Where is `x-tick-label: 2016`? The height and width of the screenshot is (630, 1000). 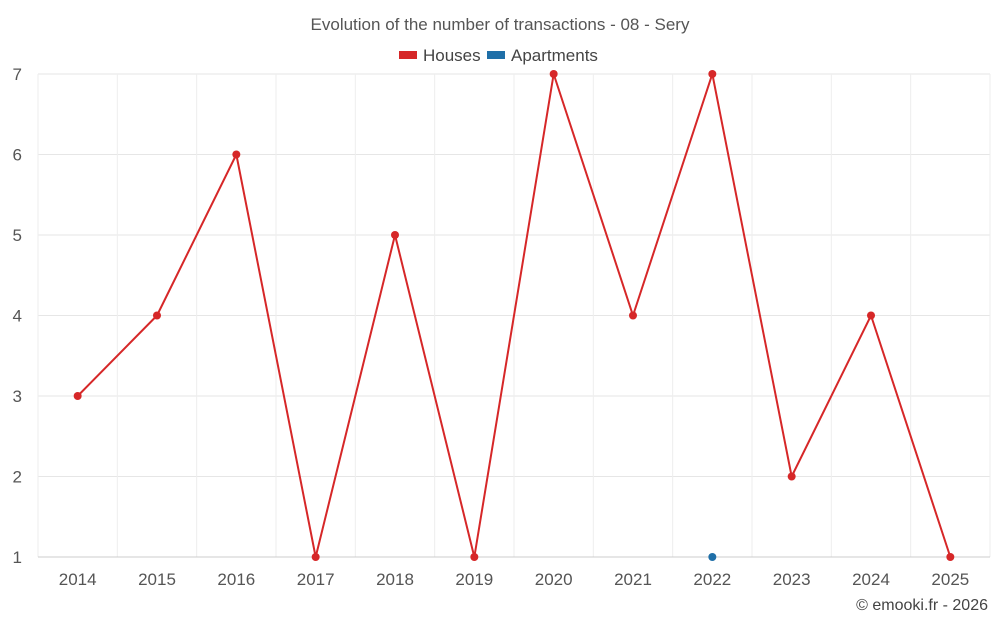 x-tick-label: 2016 is located at coordinates (236, 579).